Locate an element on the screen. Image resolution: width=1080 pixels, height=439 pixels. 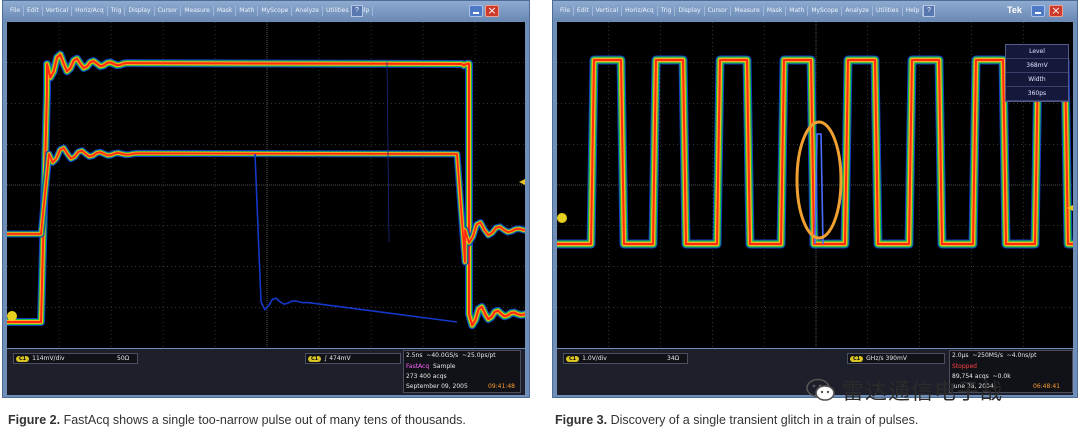
narrow-pulse-trace is located at coordinates (356, 238).